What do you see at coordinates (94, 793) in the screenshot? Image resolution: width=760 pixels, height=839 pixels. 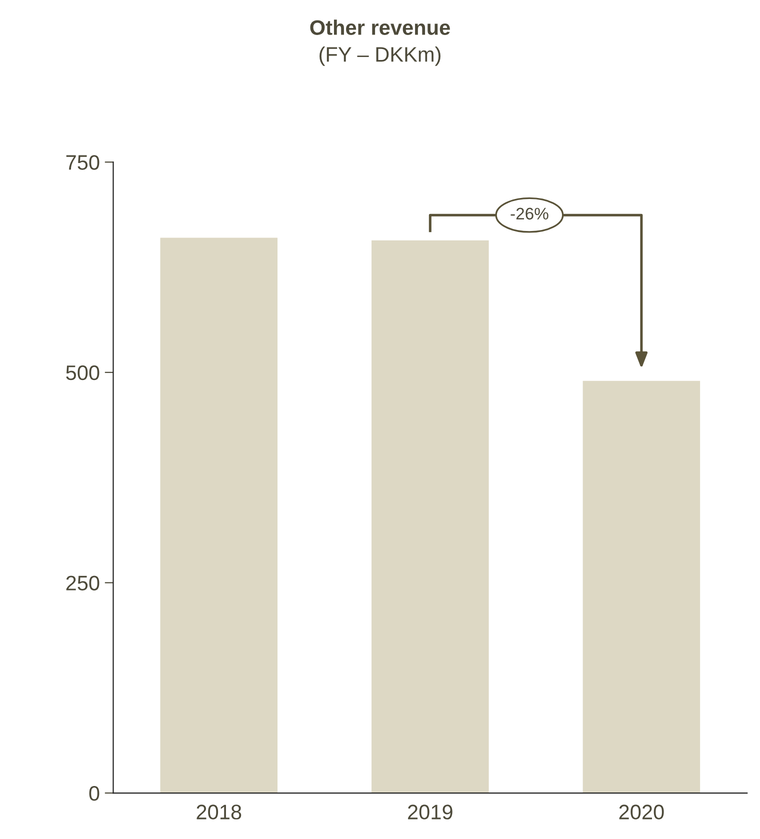 I see `y-tick-label: 0` at bounding box center [94, 793].